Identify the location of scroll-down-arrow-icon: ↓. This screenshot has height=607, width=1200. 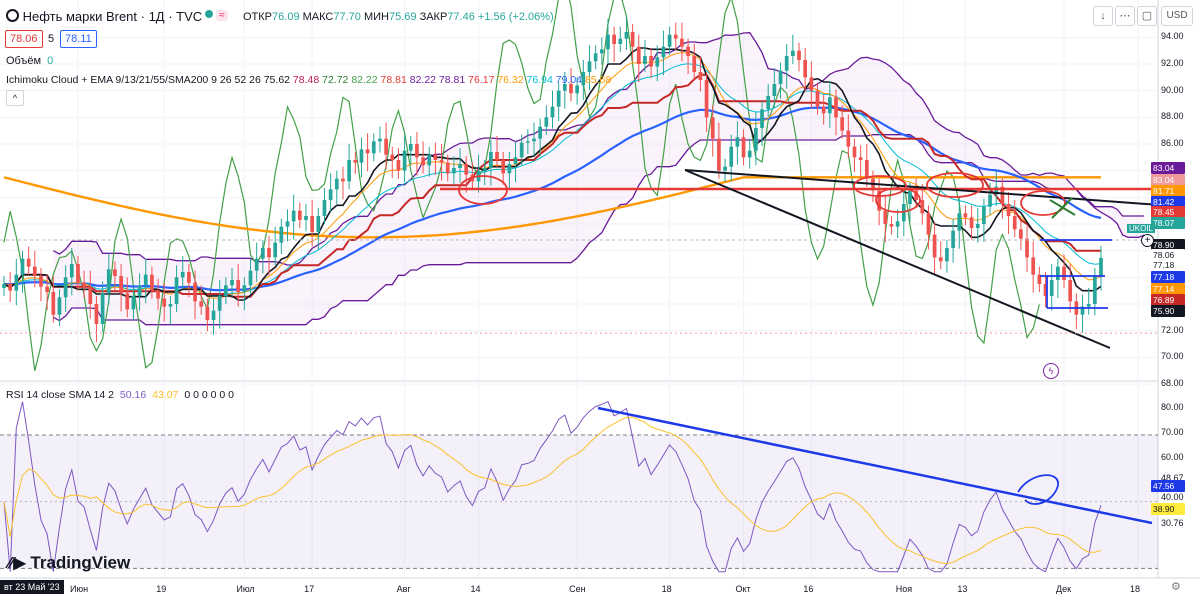
(1103, 16).